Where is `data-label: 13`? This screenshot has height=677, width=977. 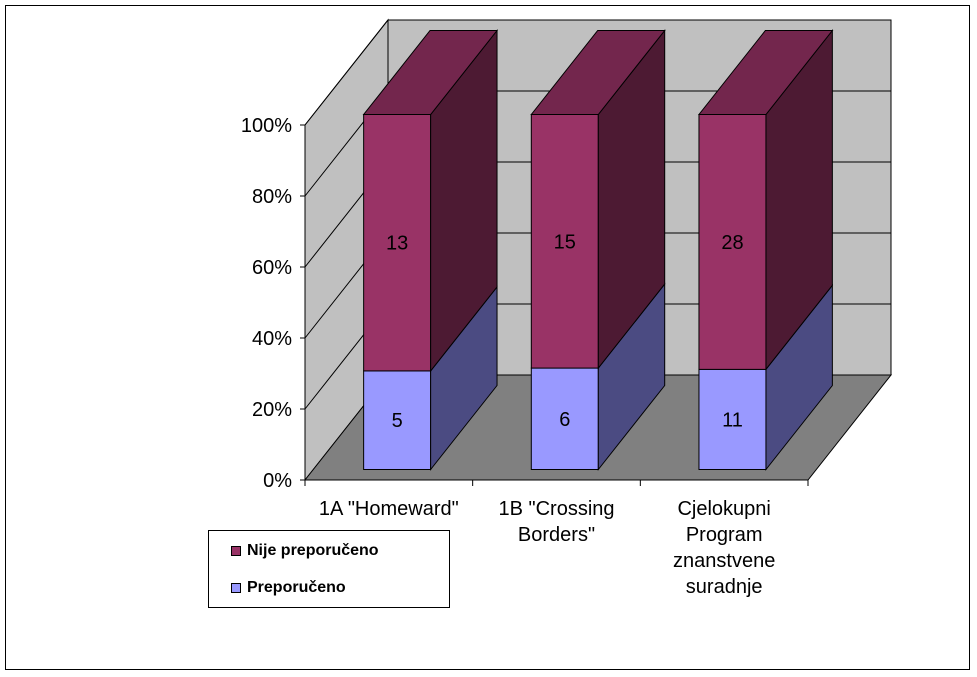
data-label: 13 is located at coordinates (397, 244).